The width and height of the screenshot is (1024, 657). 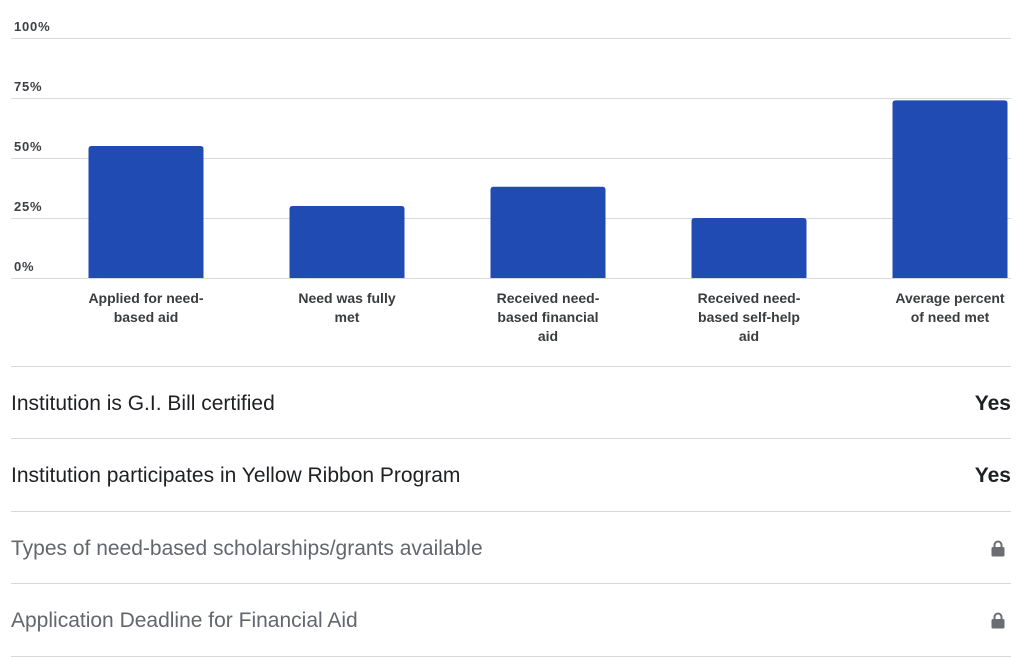 I want to click on y-axis-ticks: 0% 25% 50% 75% 100%, so click(x=32, y=146).